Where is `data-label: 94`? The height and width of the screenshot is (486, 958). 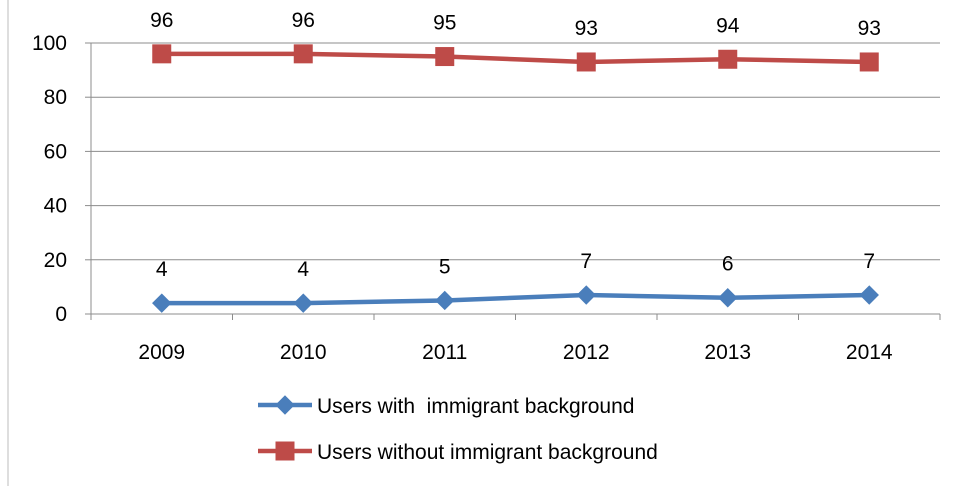 data-label: 94 is located at coordinates (728, 25).